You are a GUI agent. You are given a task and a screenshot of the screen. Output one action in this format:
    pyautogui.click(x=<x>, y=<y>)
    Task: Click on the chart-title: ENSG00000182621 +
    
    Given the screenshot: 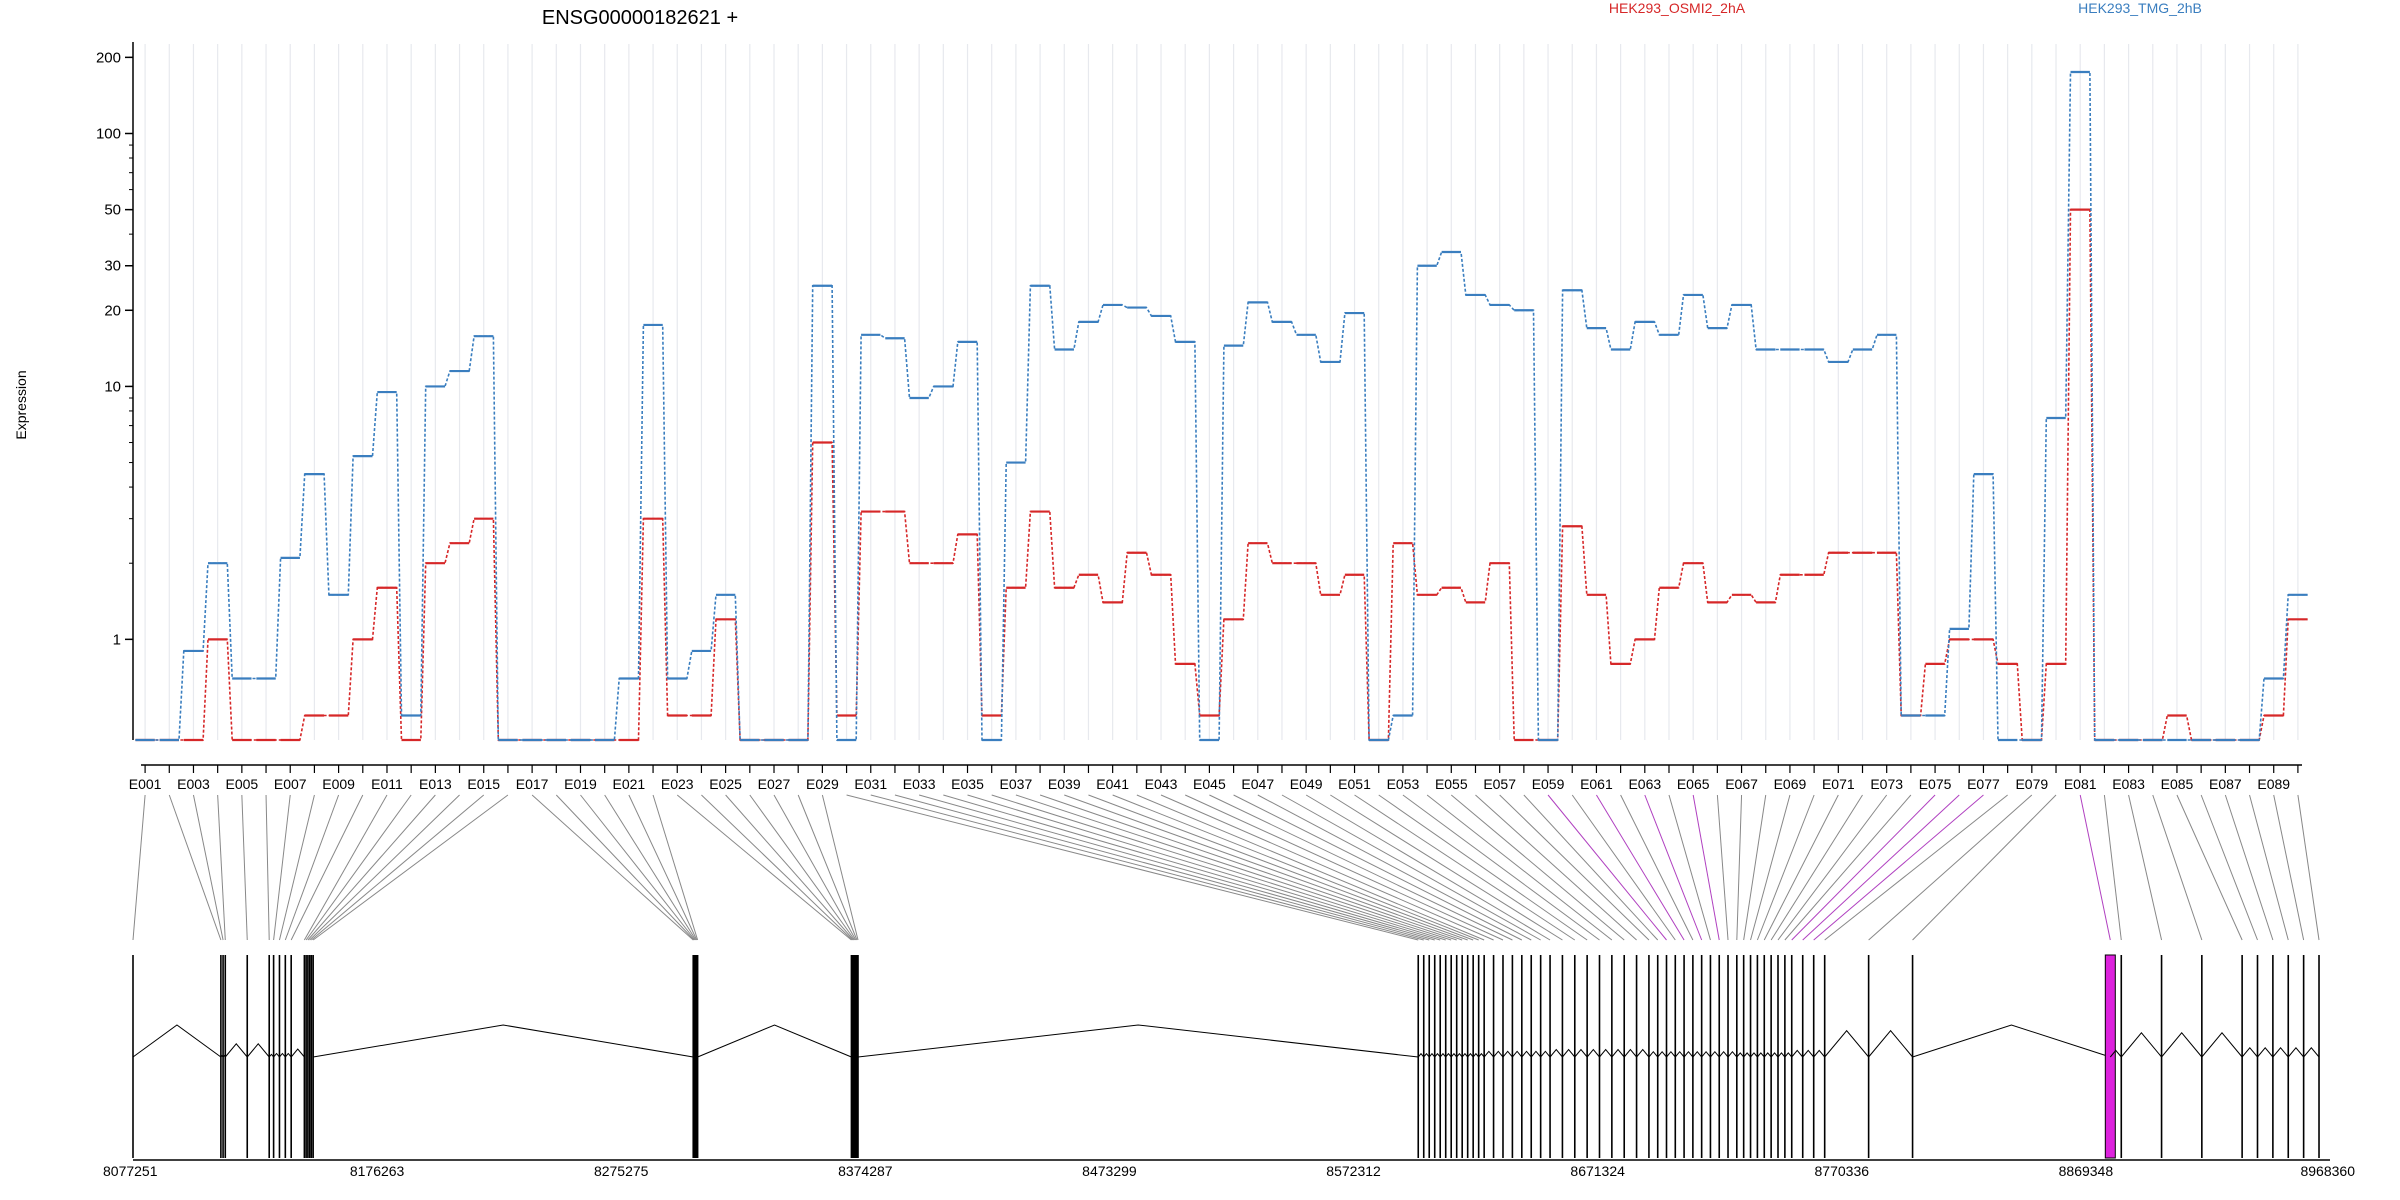 What is the action you would take?
    pyautogui.click(x=640, y=18)
    